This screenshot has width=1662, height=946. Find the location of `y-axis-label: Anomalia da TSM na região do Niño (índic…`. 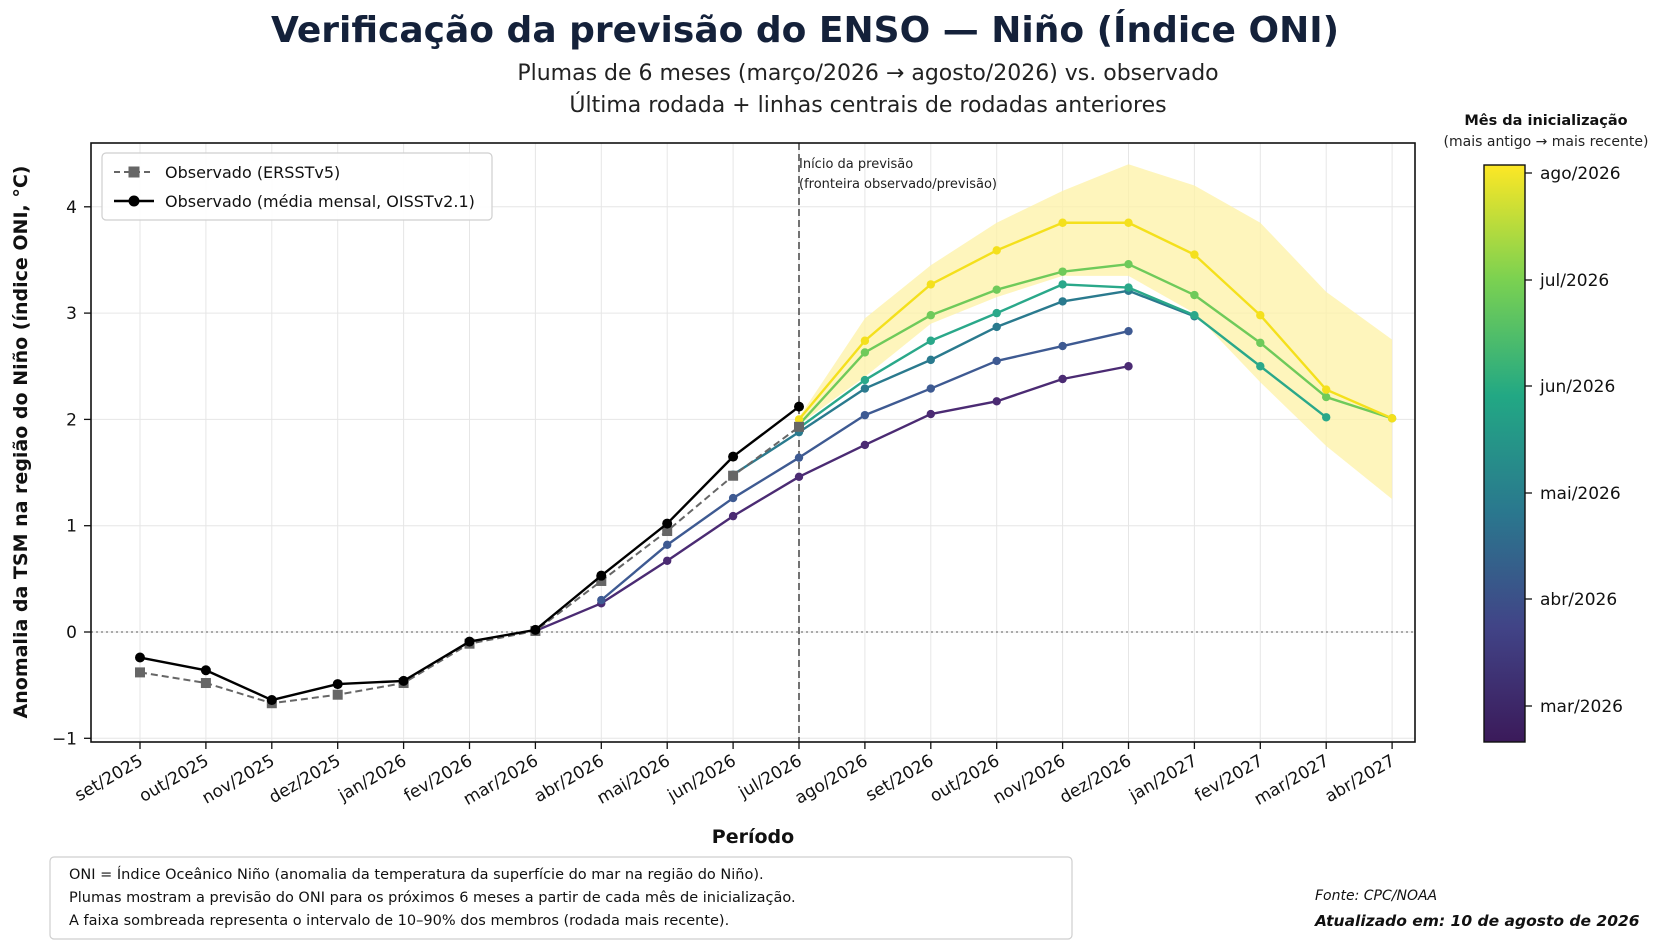

y-axis-label: Anomalia da TSM na região do Niño (índic… is located at coordinates (21, 442).